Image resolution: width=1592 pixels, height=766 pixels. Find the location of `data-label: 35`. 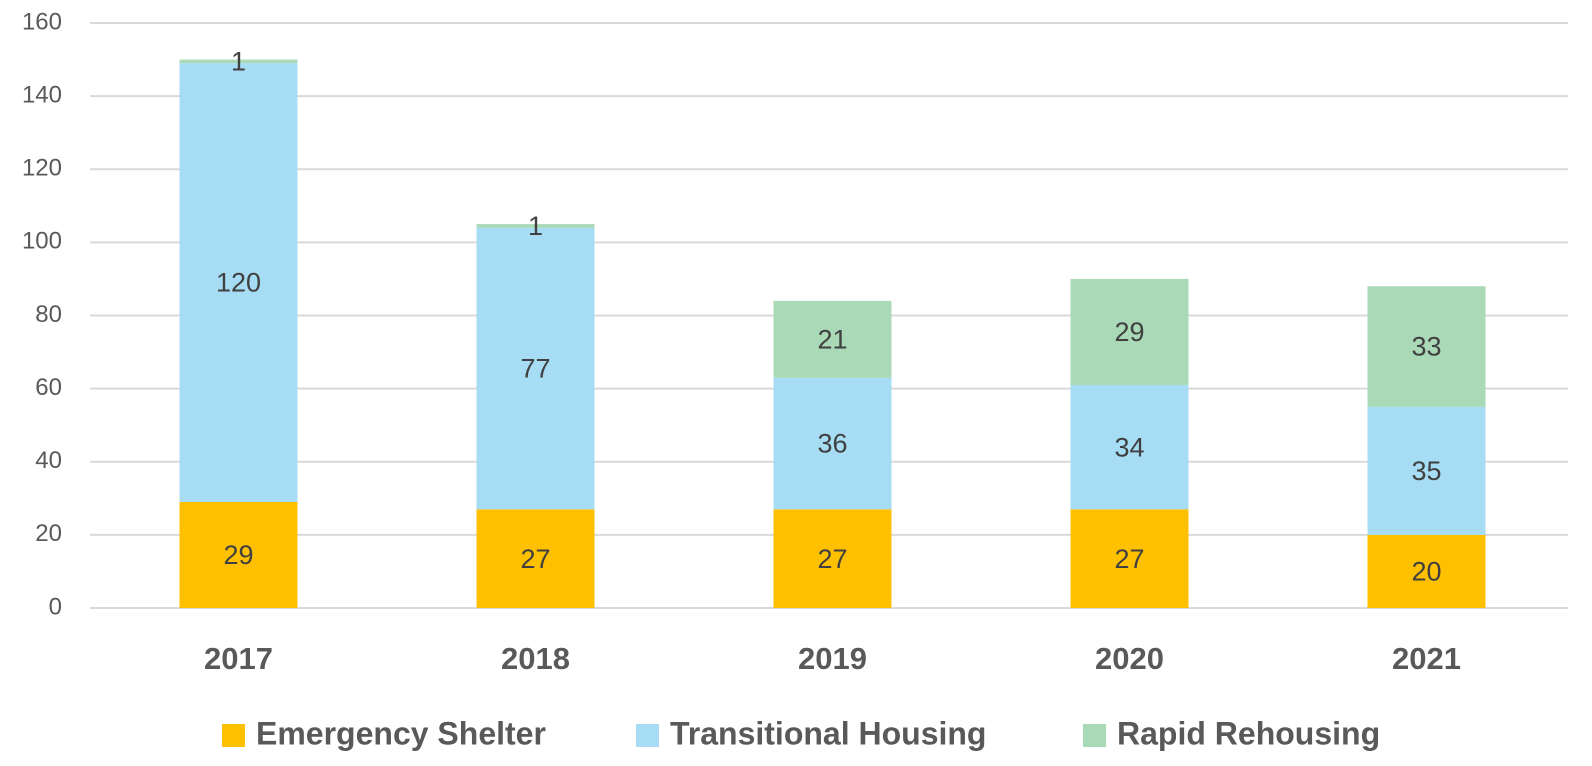

data-label: 35 is located at coordinates (1426, 471).